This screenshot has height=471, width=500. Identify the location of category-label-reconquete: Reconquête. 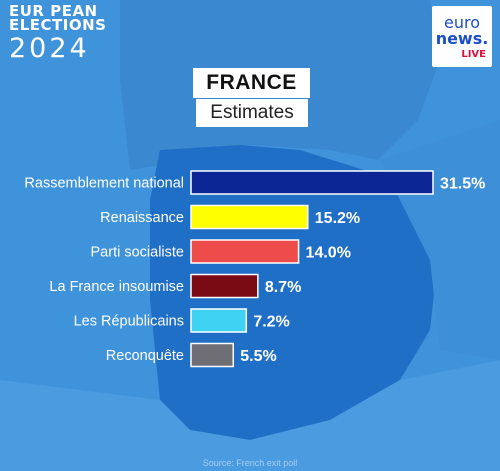
(145, 356).